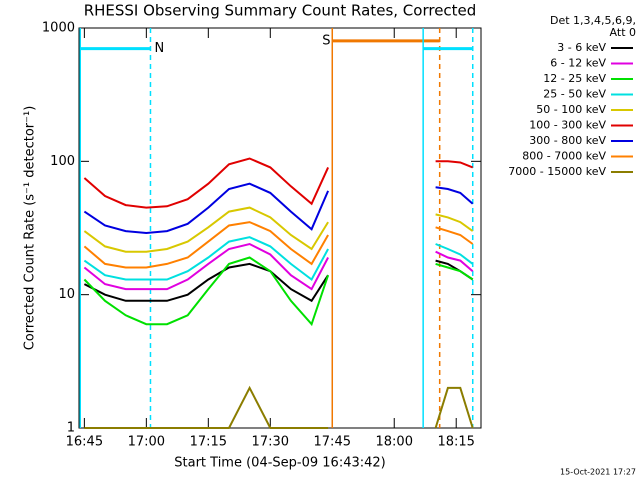  I want to click on x-tick-label: 17:45, so click(332, 442).